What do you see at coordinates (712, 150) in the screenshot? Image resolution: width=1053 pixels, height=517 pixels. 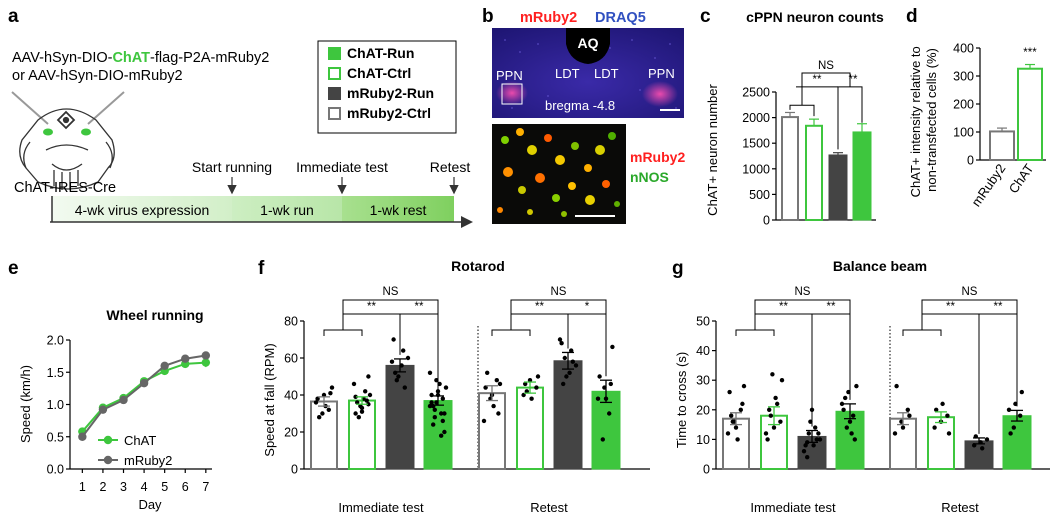 I see `chart-c-ylabel: ChAT+ neuron number` at bounding box center [712, 150].